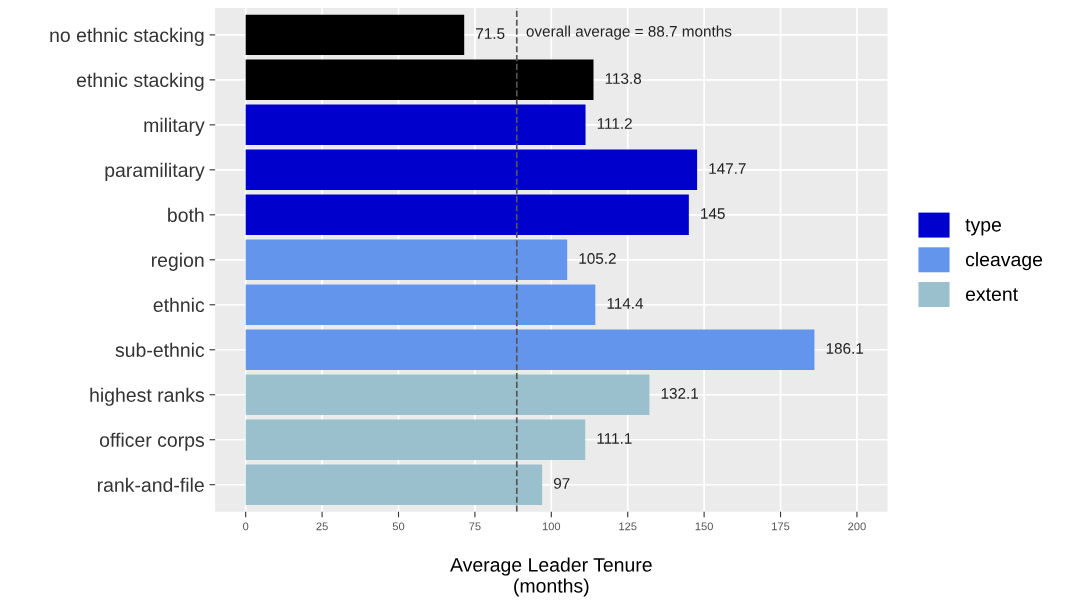 The width and height of the screenshot is (1081, 607). What do you see at coordinates (179, 305) in the screenshot?
I see `y-tick-label: ethnic` at bounding box center [179, 305].